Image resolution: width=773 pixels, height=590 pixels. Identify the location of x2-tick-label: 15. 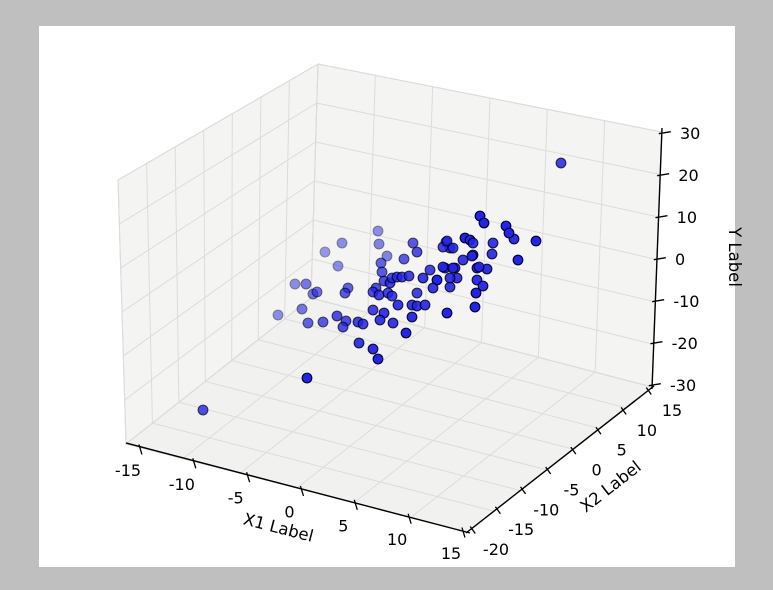
(672, 410).